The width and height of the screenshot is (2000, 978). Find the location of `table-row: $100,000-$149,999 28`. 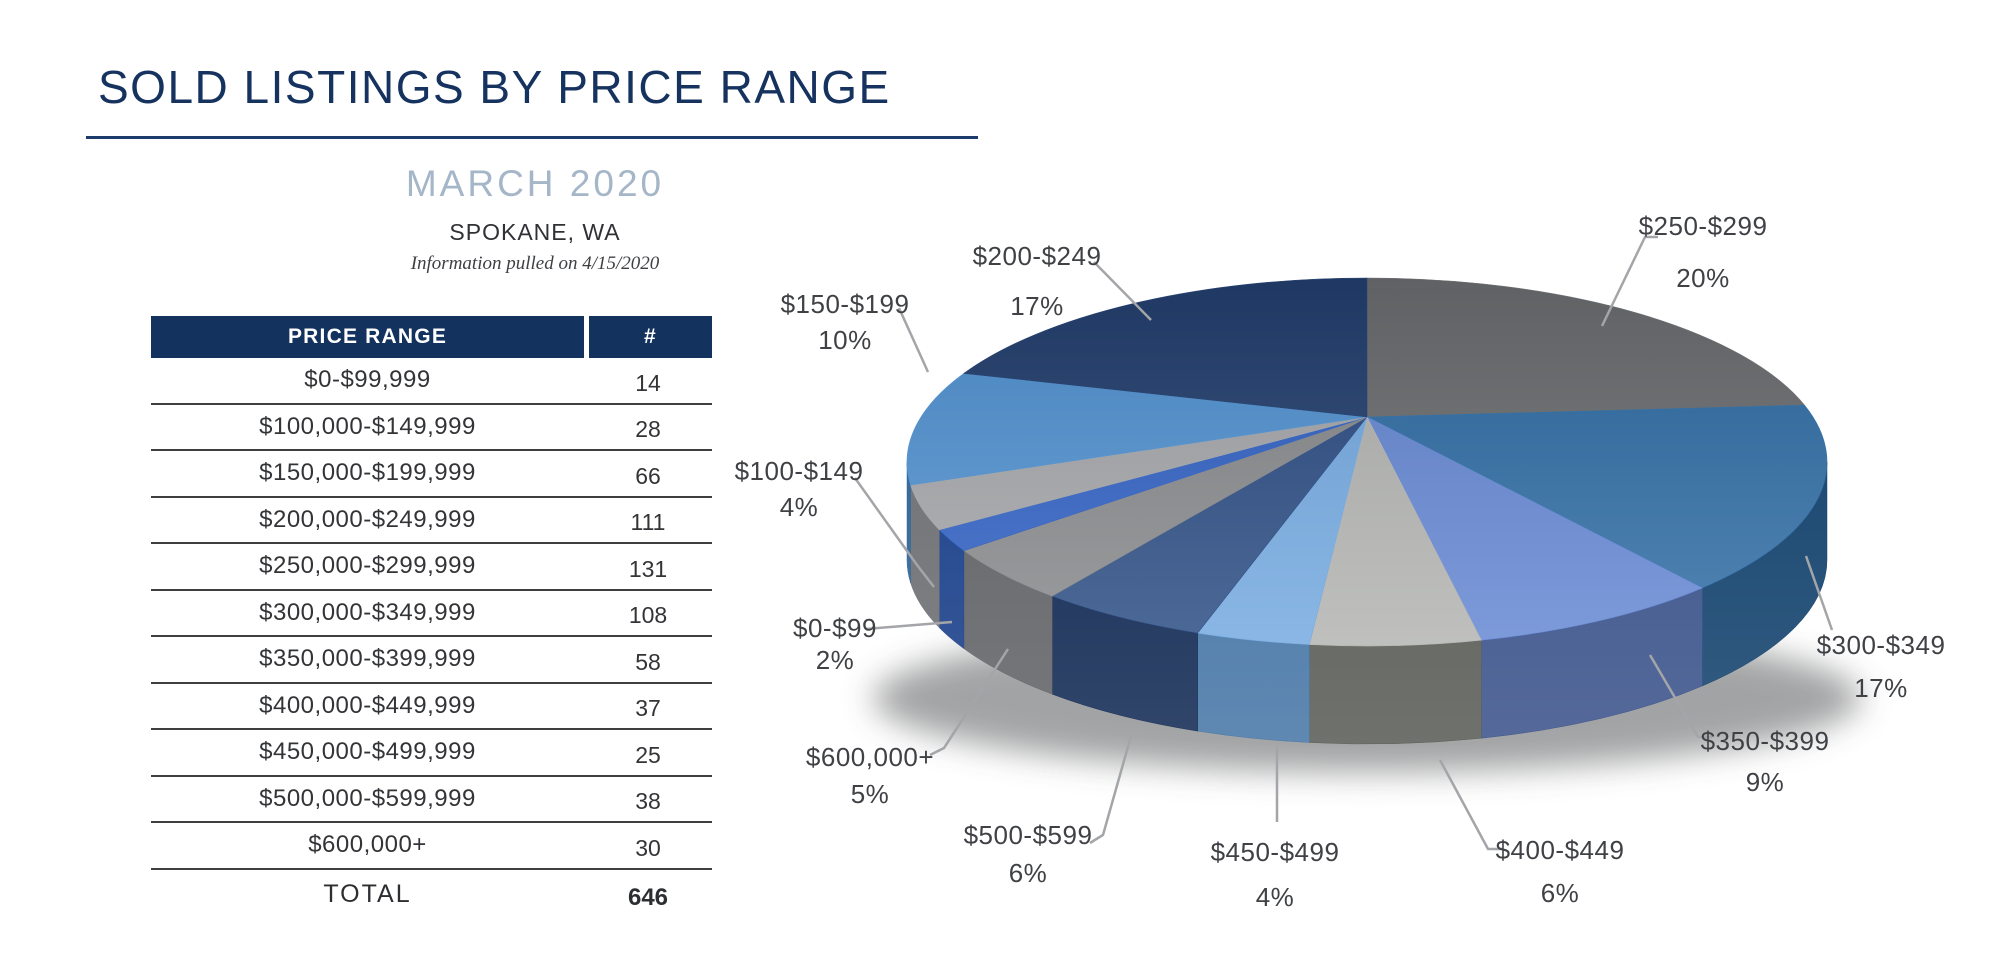

table-row: $100,000-$149,999 28 is located at coordinates (431, 428).